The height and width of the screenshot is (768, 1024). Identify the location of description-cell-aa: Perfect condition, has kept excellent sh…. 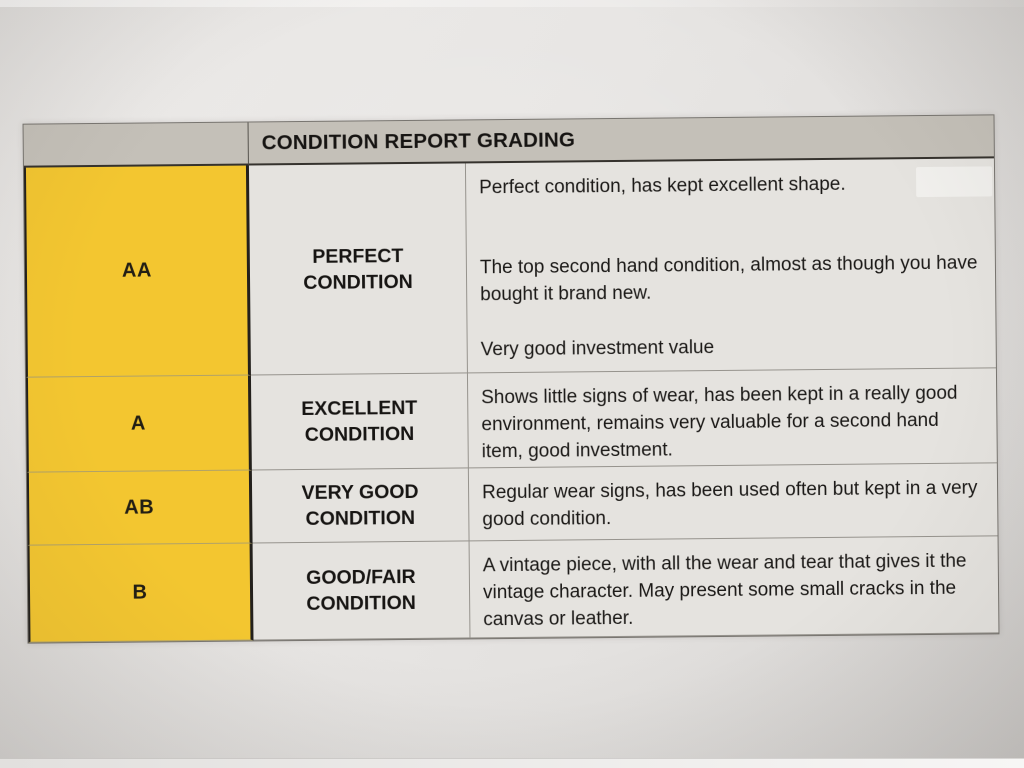
(730, 266).